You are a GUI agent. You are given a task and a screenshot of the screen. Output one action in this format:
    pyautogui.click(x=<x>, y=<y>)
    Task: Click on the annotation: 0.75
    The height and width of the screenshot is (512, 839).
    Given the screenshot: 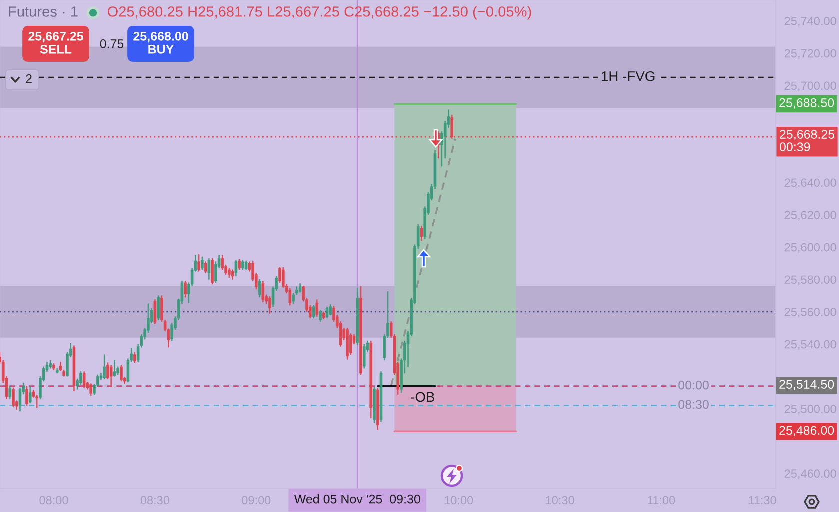 What is the action you would take?
    pyautogui.click(x=112, y=44)
    